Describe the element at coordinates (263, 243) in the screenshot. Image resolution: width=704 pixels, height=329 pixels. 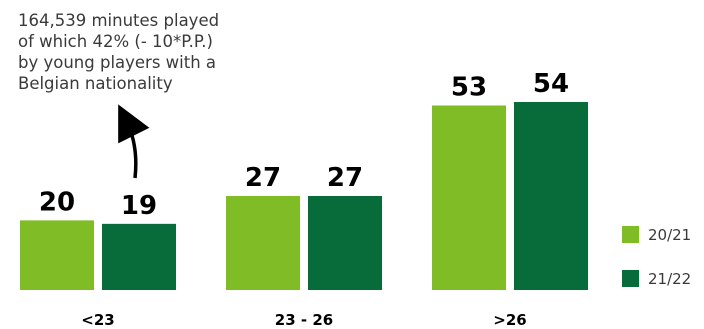
I see `bar-20/21-23 - 26` at that location.